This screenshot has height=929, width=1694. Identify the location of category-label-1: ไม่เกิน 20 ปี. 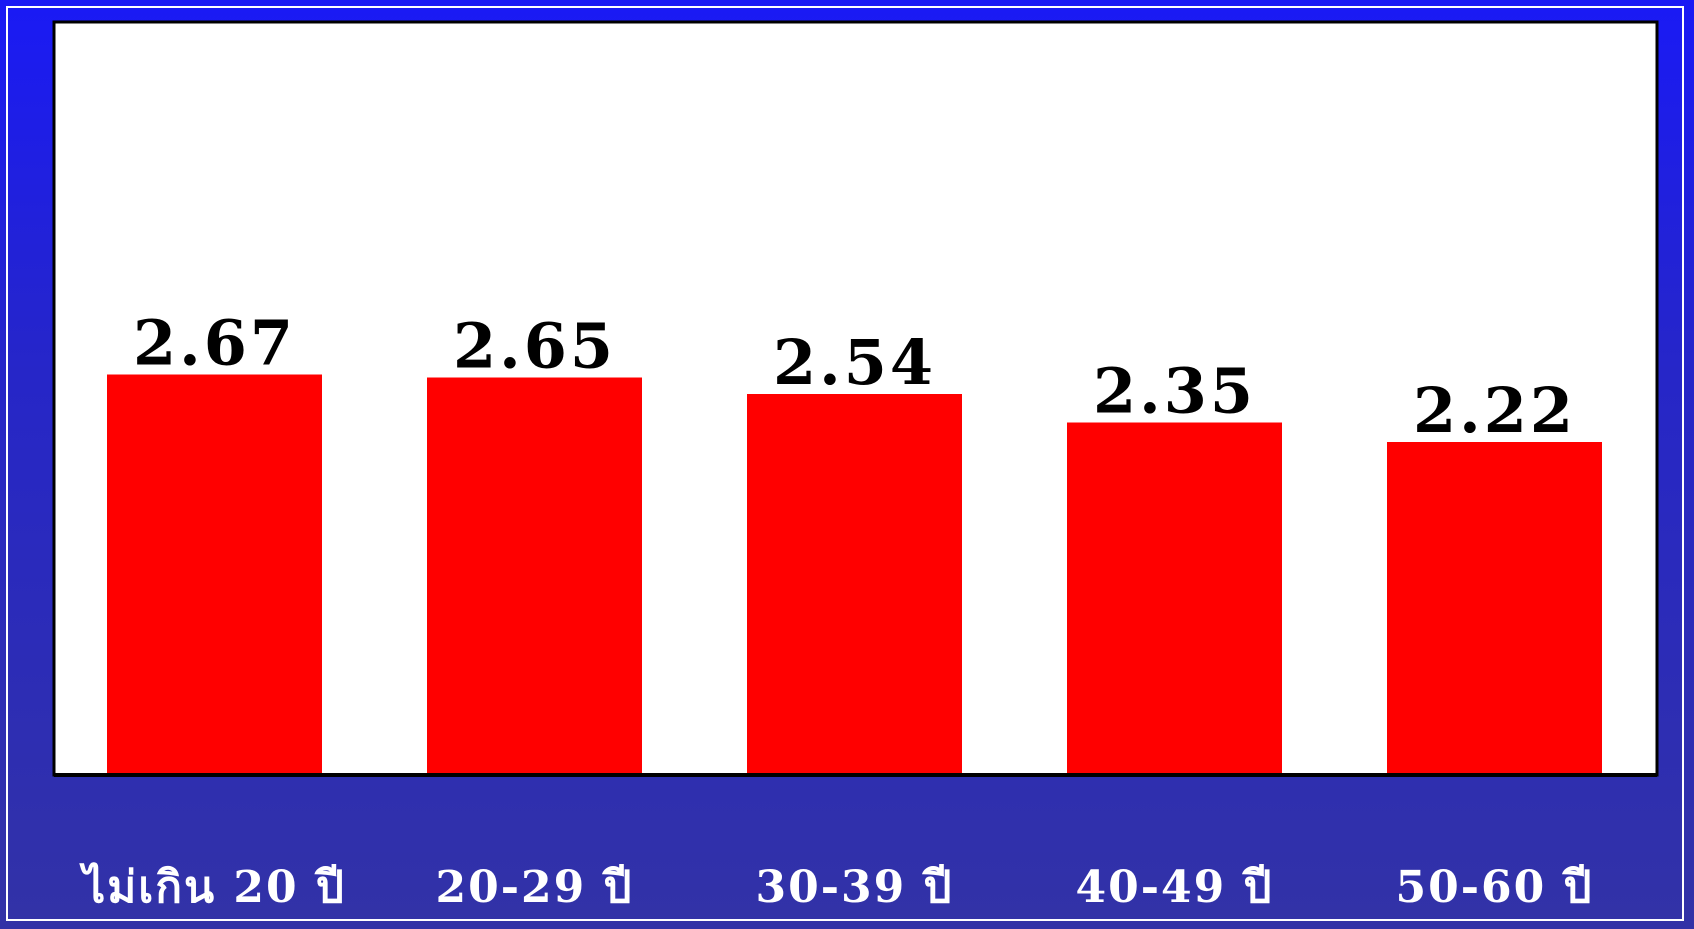
(212, 887).